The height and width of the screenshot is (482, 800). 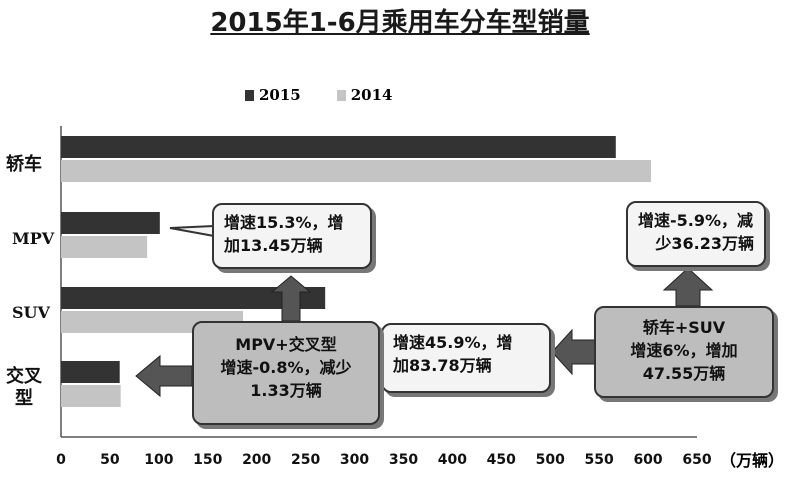 What do you see at coordinates (61, 460) in the screenshot?
I see `x-tick-label: 0` at bounding box center [61, 460].